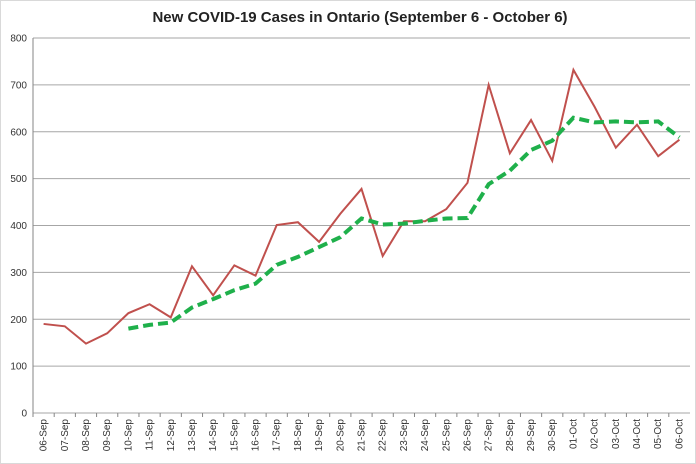 The image size is (696, 464). I want to click on y-tick-label: 500, so click(18, 179).